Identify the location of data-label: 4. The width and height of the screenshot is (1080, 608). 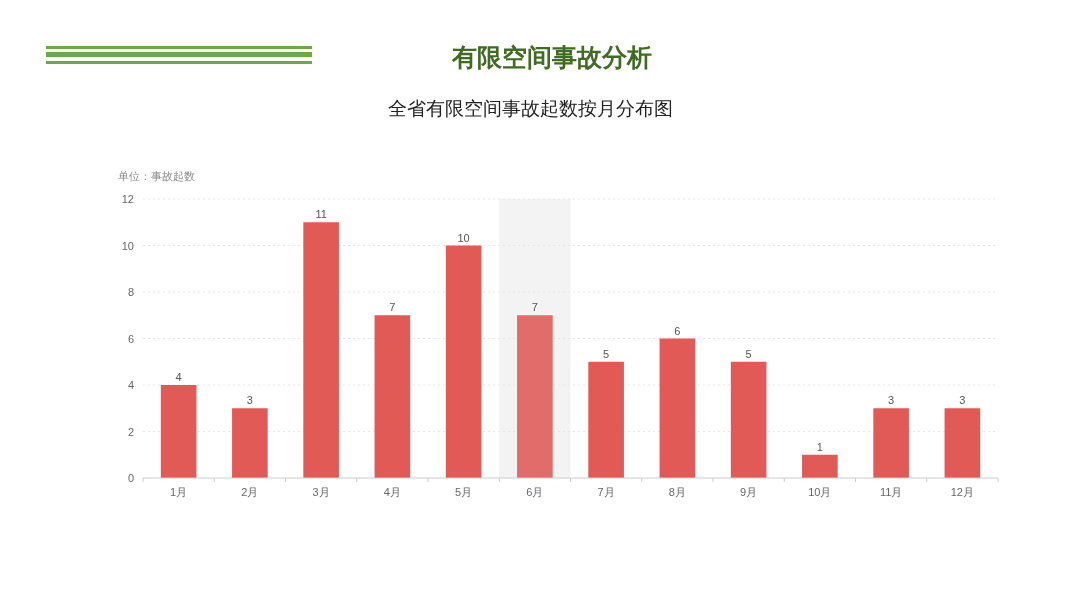
(178, 377).